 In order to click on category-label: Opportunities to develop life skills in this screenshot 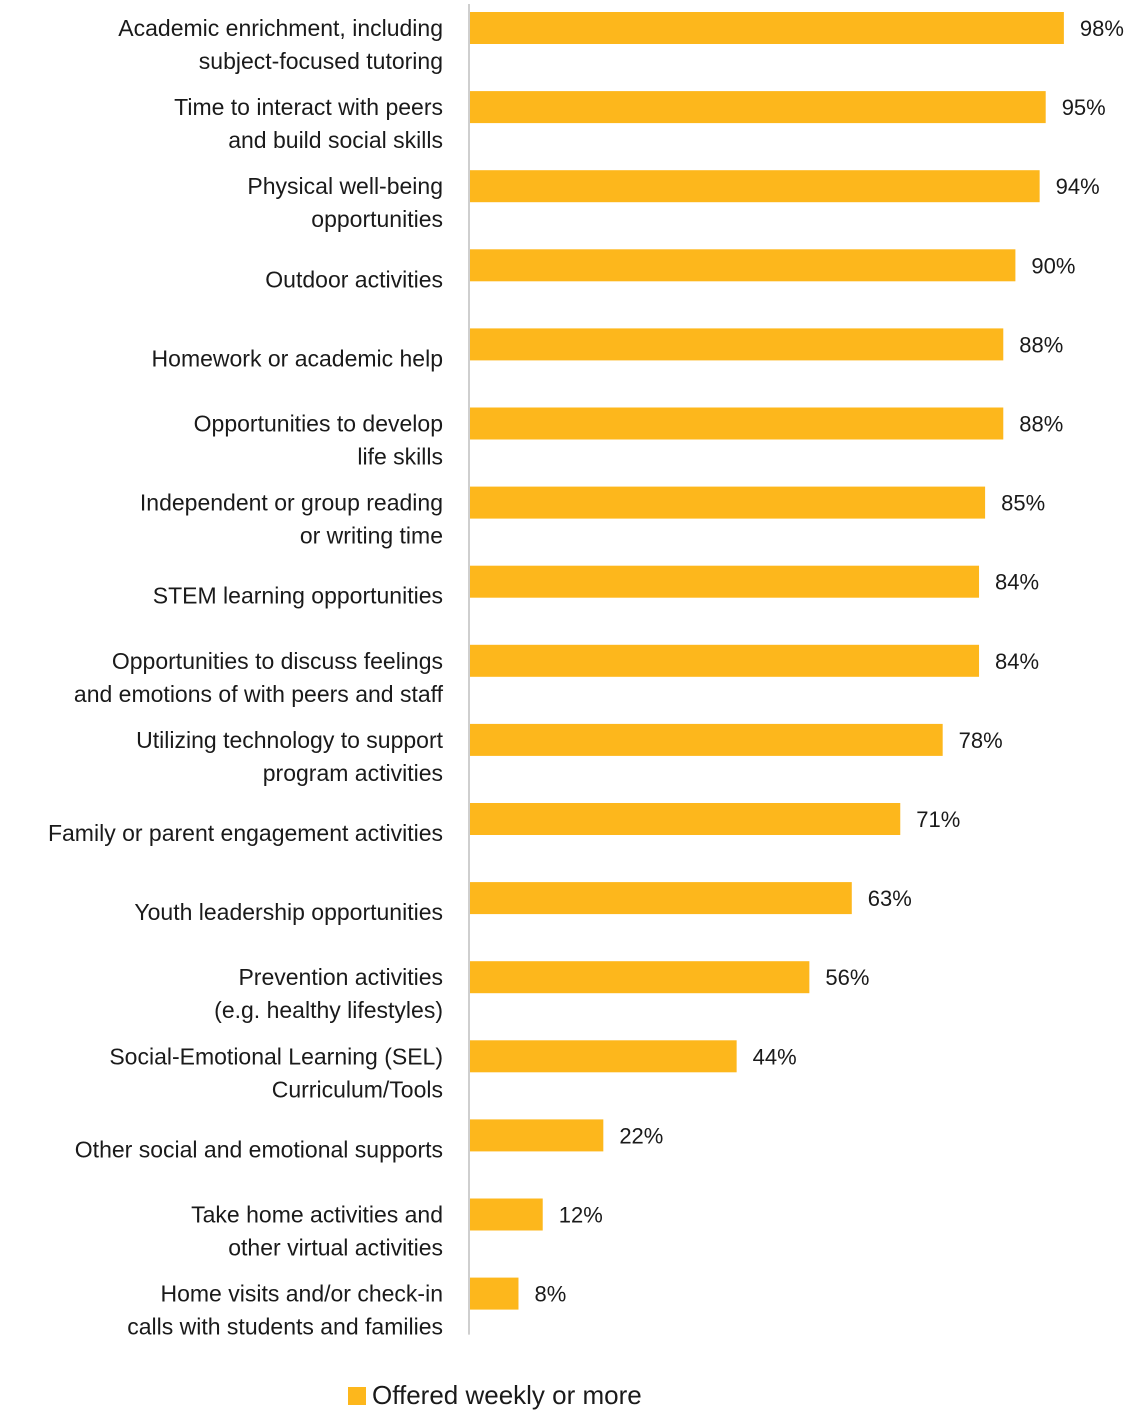, I will do `click(318, 440)`.